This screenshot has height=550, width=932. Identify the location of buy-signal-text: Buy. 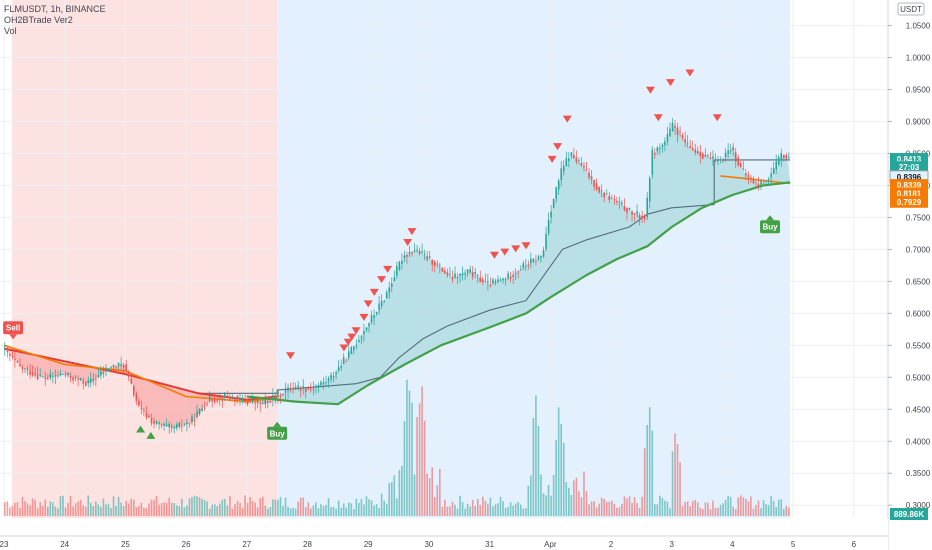
(770, 227).